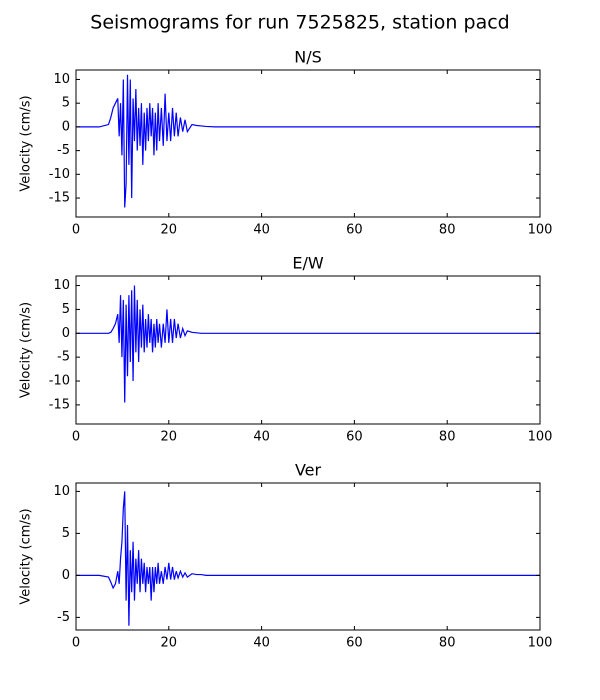  Describe the element at coordinates (308, 263) in the screenshot. I see `chart-title: E/W` at that location.